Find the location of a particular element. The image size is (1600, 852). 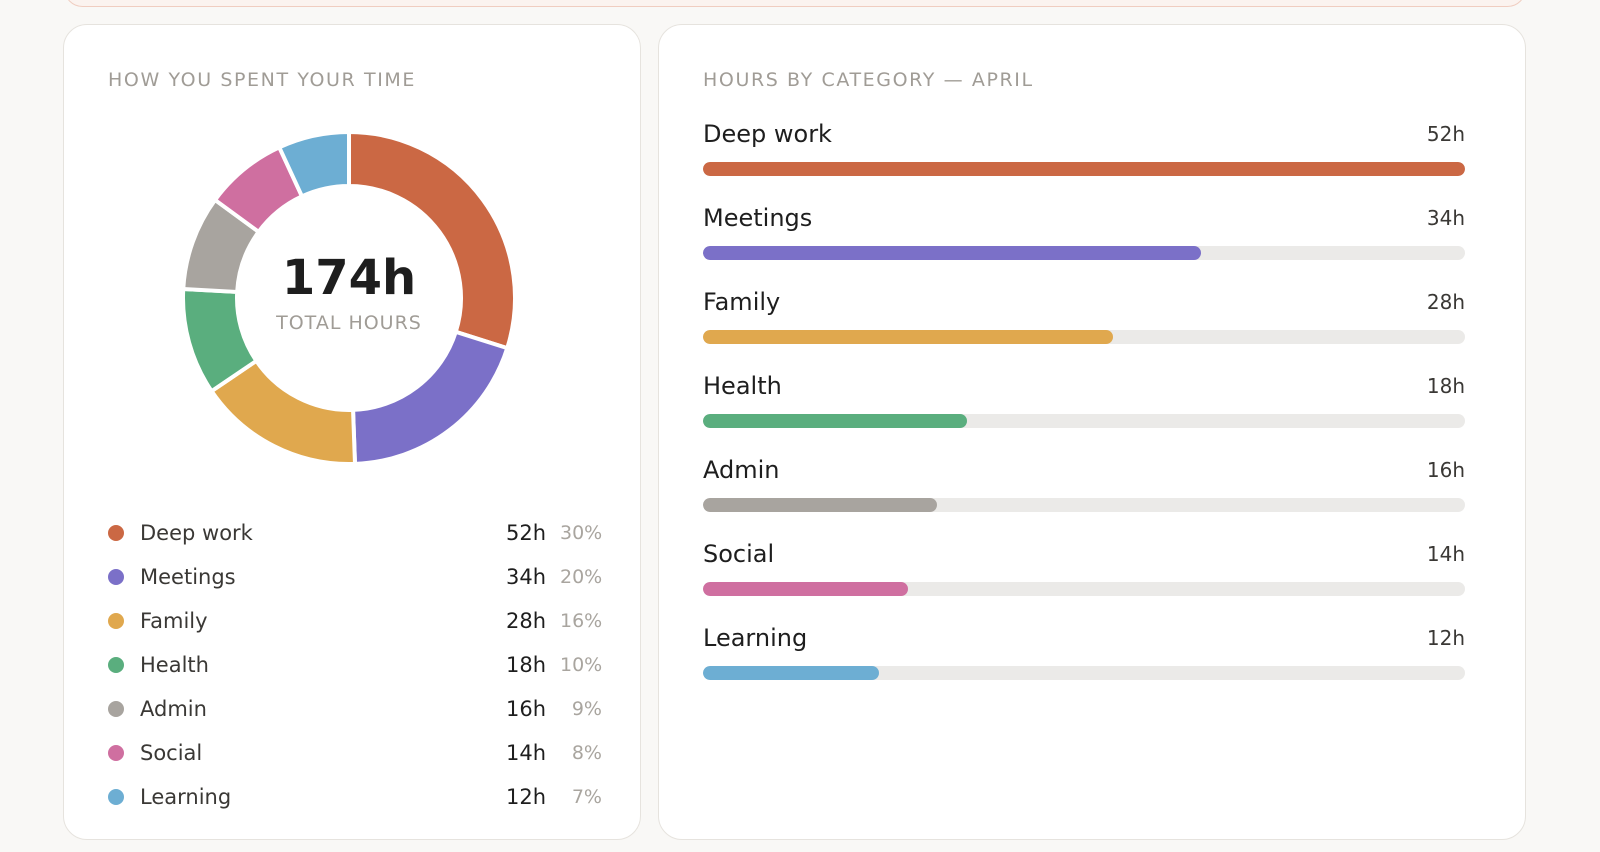

legend-item-meetings: Meetings 34h 20% is located at coordinates (355, 577).